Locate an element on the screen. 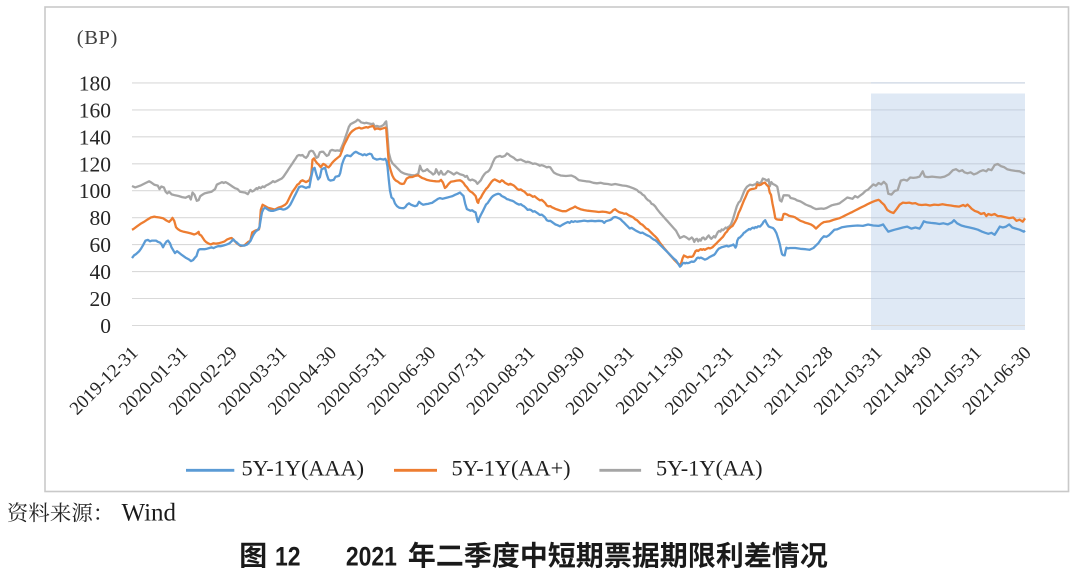 This screenshot has width=1080, height=576. svg-text: 0 is located at coordinates (105, 326).